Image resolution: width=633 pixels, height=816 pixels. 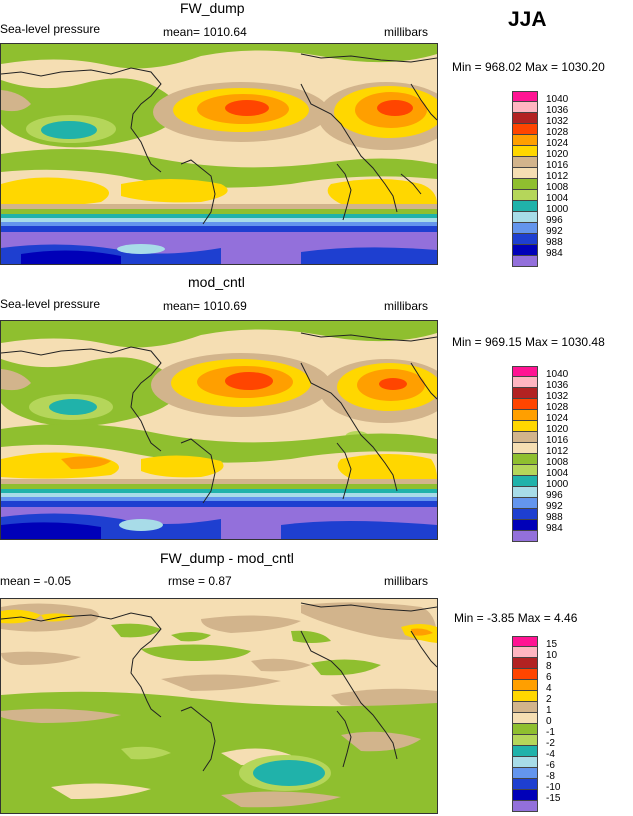 What do you see at coordinates (557, 154) in the screenshot?
I see `legend-label: 1020` at bounding box center [557, 154].